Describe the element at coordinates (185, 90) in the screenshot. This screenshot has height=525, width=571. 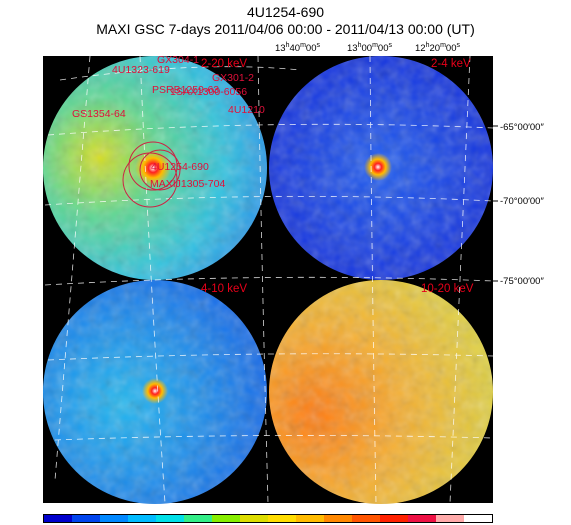
I see `source-label: PSRB1259-63` at that location.